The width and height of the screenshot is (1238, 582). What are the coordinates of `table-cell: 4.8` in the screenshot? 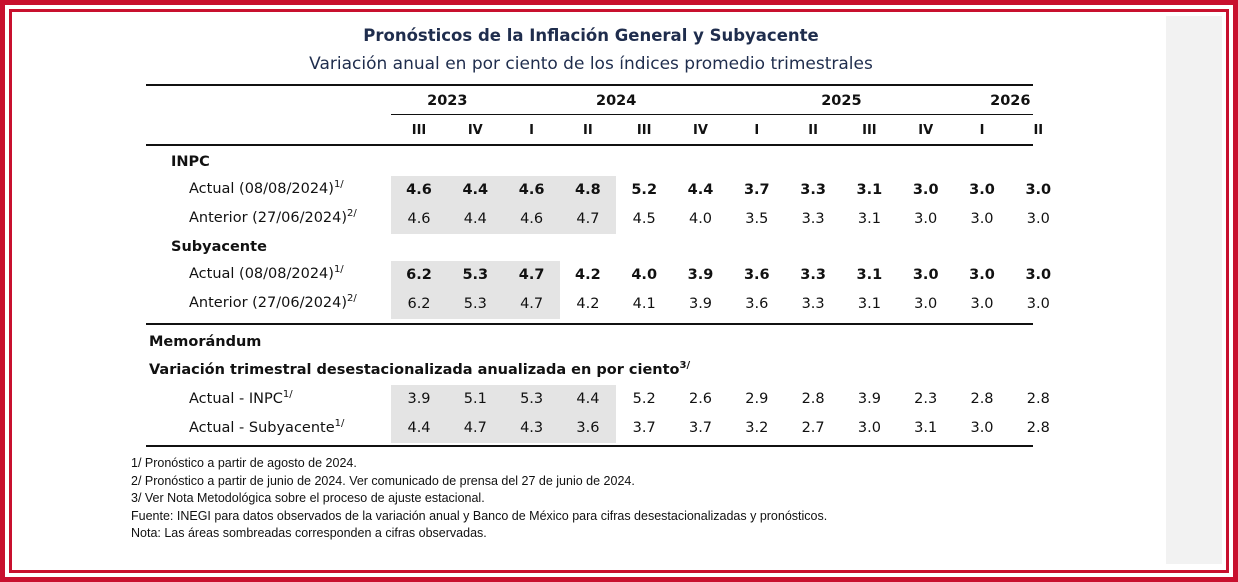 It's located at (588, 190).